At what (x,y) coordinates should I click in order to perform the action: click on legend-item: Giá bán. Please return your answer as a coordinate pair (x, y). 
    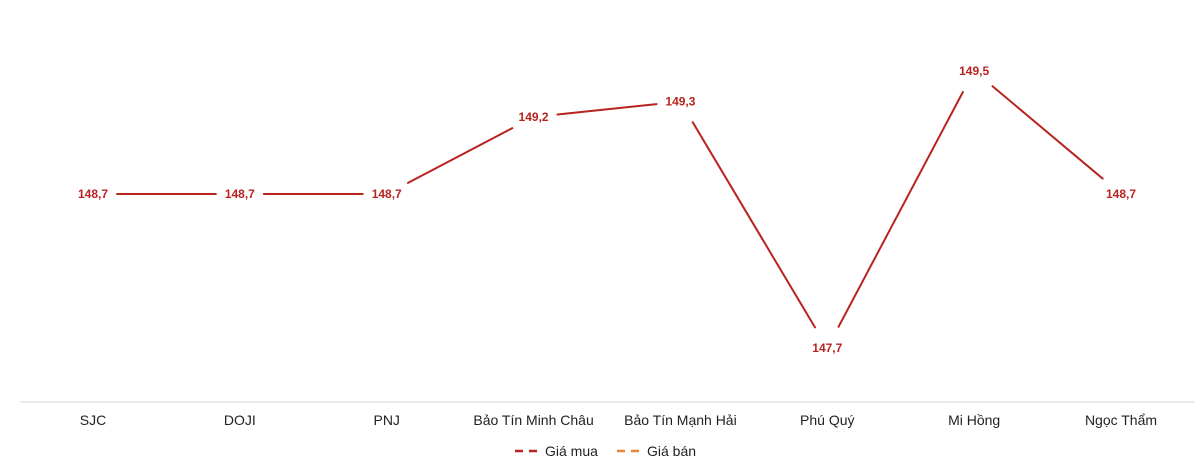
    Looking at the image, I should click on (656, 451).